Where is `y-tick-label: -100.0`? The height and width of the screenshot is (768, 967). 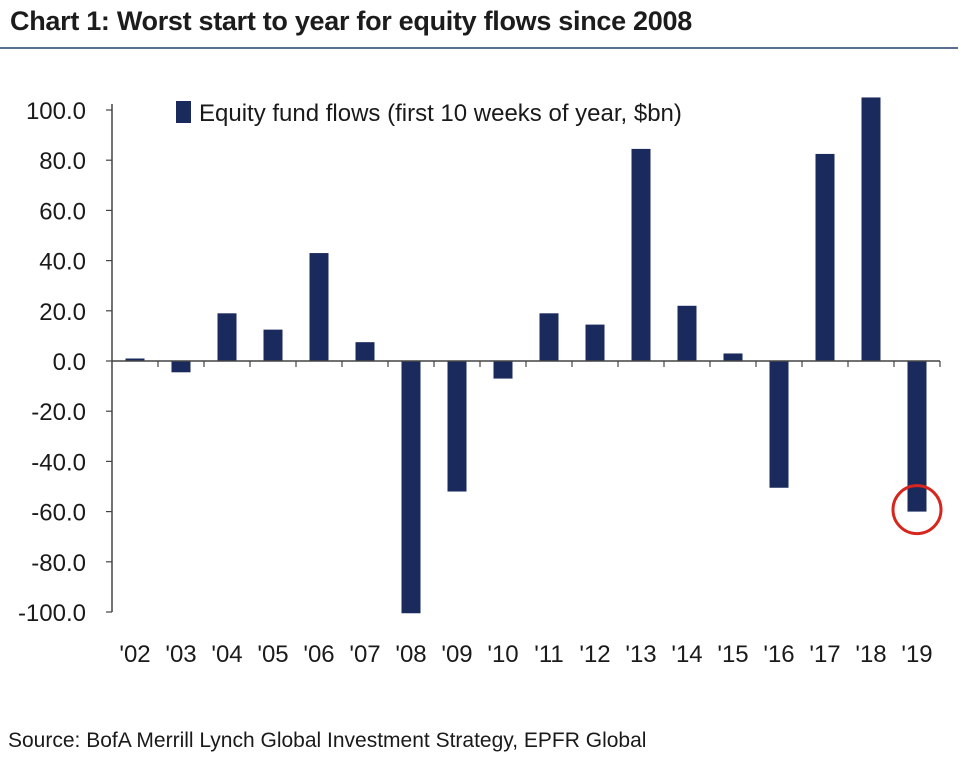 y-tick-label: -100.0 is located at coordinates (52, 613).